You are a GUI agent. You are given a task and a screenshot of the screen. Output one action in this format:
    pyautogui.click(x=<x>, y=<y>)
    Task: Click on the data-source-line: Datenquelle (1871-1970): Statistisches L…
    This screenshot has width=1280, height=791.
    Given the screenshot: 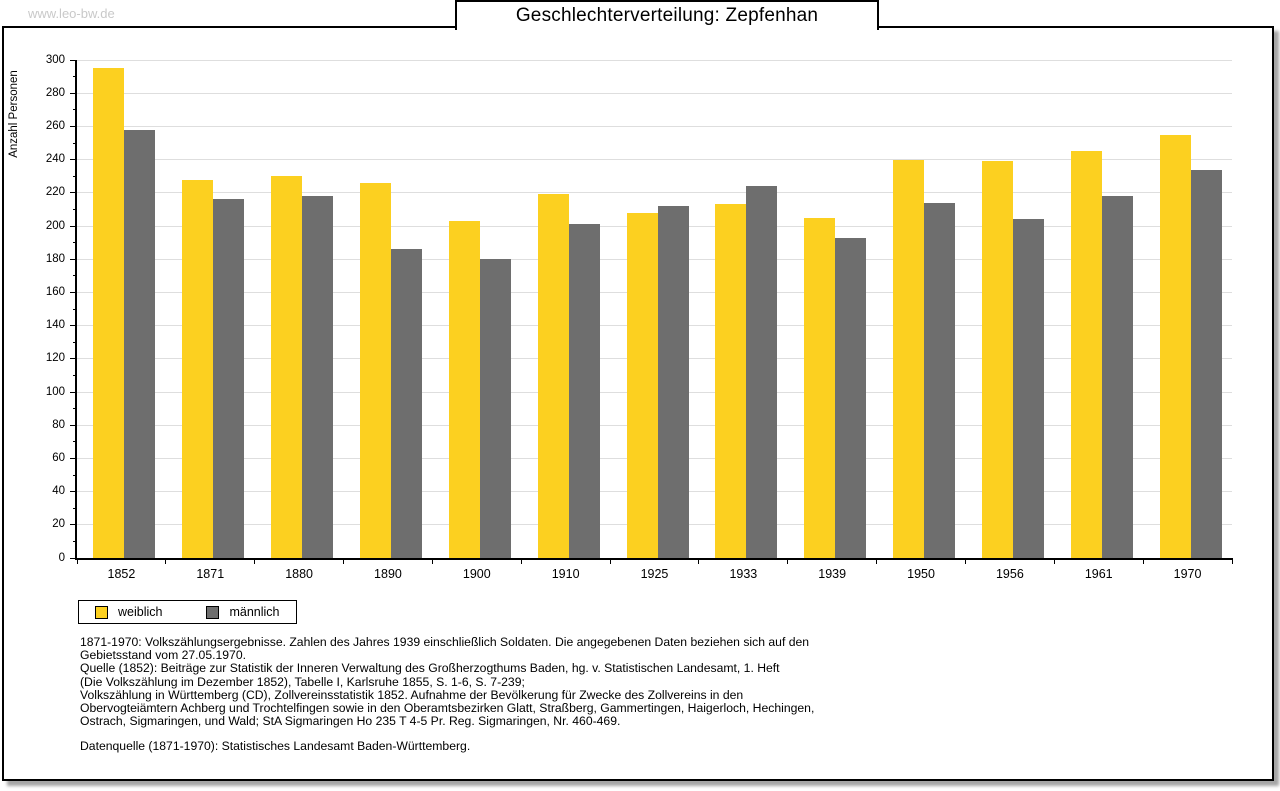 What is the action you would take?
    pyautogui.click(x=275, y=746)
    